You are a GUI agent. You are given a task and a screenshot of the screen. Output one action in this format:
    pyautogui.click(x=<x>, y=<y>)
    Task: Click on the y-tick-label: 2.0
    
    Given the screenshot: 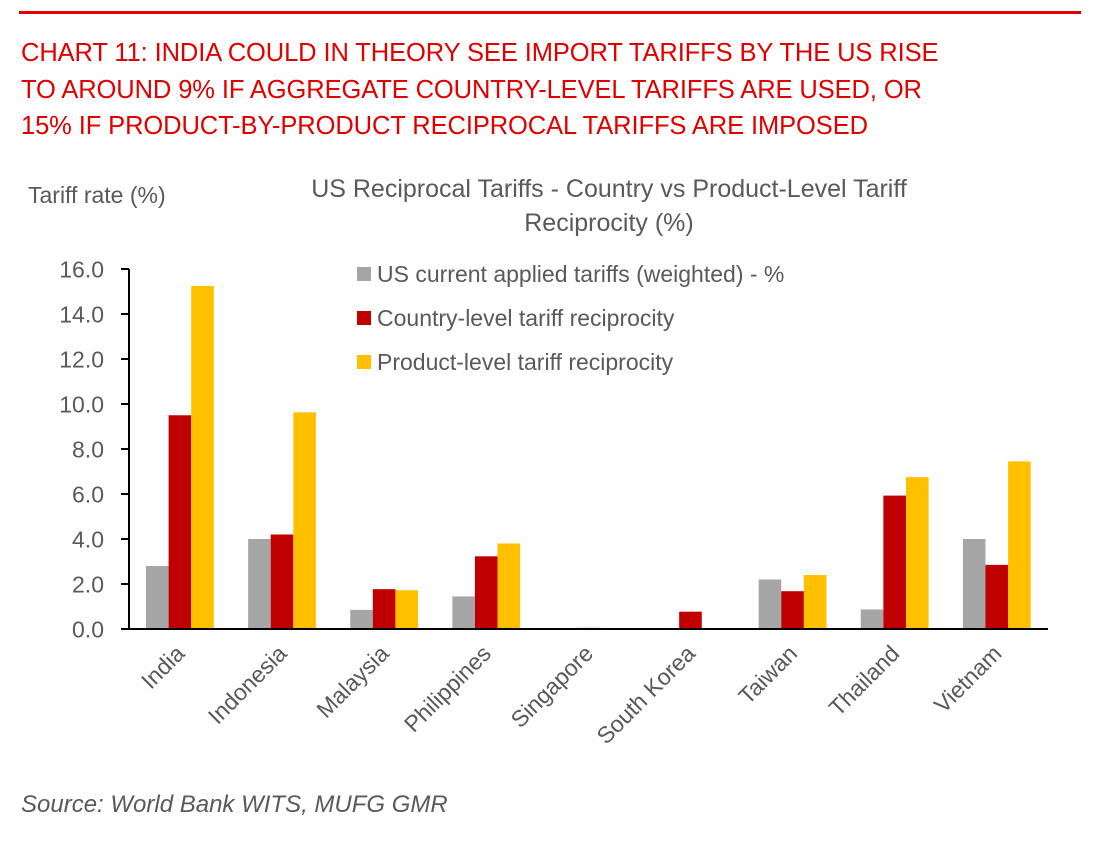 What is the action you would take?
    pyautogui.click(x=88, y=585)
    